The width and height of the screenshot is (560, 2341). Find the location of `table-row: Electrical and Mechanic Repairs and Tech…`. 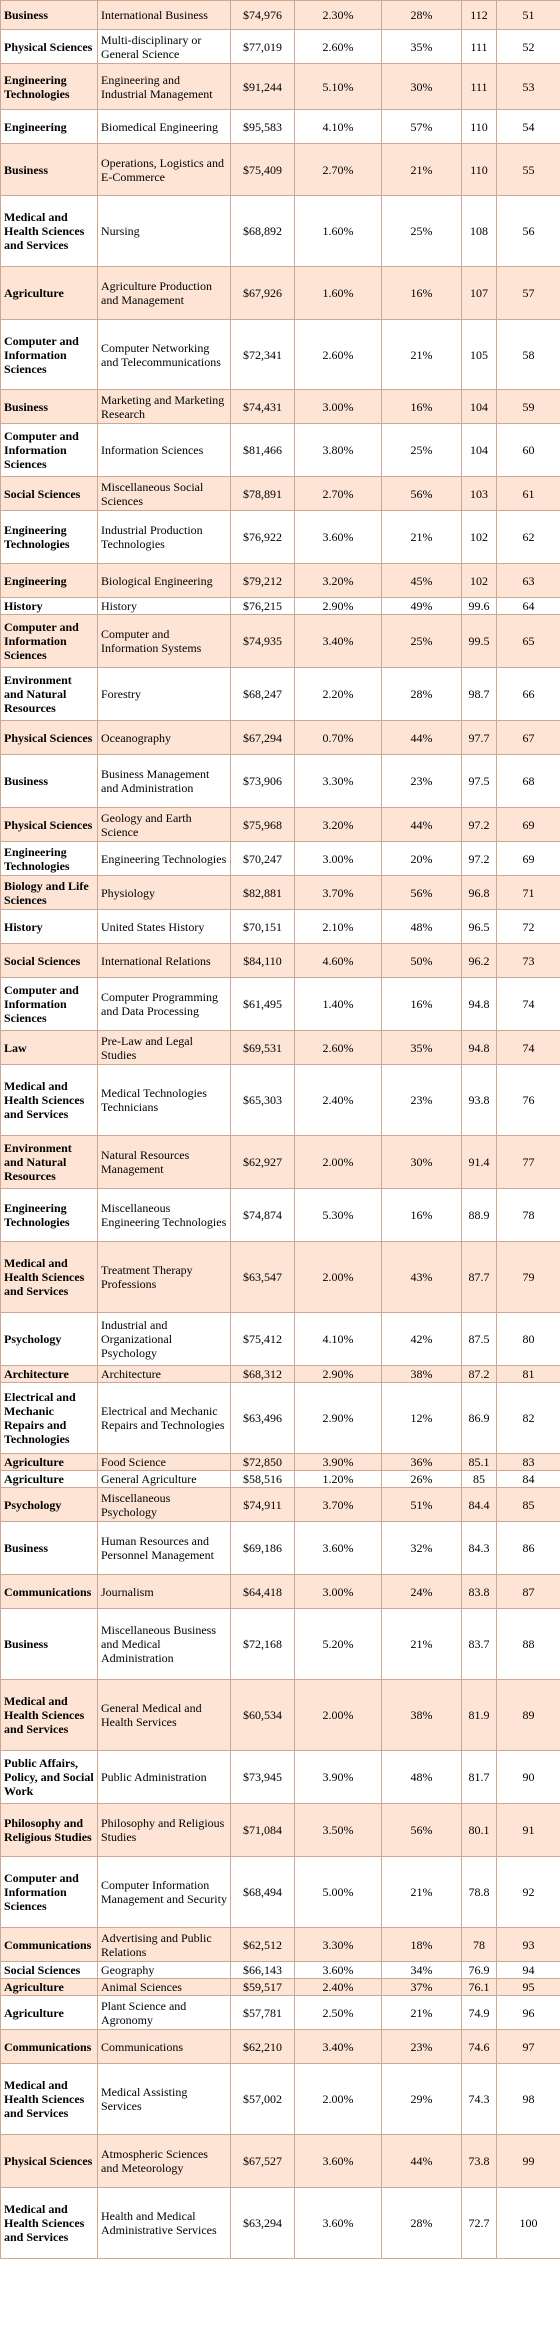

table-row: Electrical and Mechanic Repairs and Tech… is located at coordinates (280, 1418).